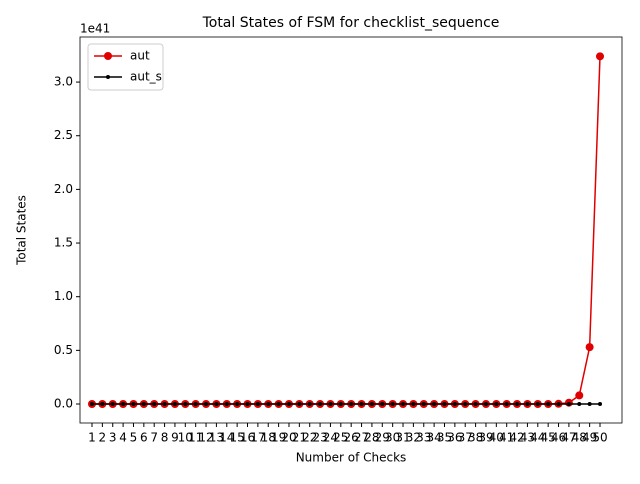 Image resolution: width=640 pixels, height=484 pixels. What do you see at coordinates (433, 438) in the screenshot?
I see `x-tick-label: 34` at bounding box center [433, 438].